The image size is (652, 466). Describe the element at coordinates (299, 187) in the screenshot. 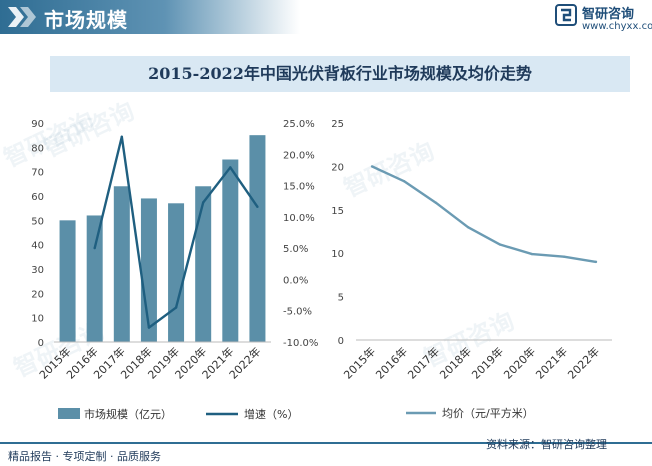

I see `right-y-tick-label: 15.0%` at that location.